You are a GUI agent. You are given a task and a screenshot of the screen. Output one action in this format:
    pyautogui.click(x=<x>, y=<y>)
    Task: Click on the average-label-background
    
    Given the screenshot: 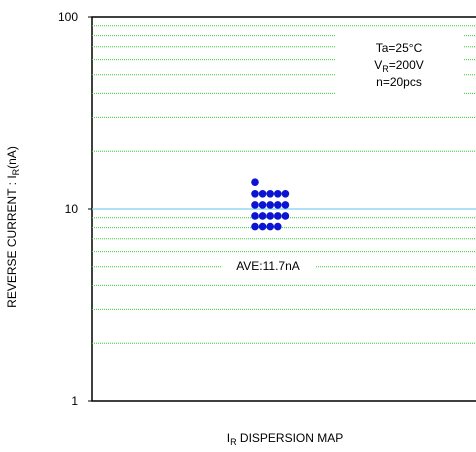 What is the action you would take?
    pyautogui.click(x=269, y=265)
    